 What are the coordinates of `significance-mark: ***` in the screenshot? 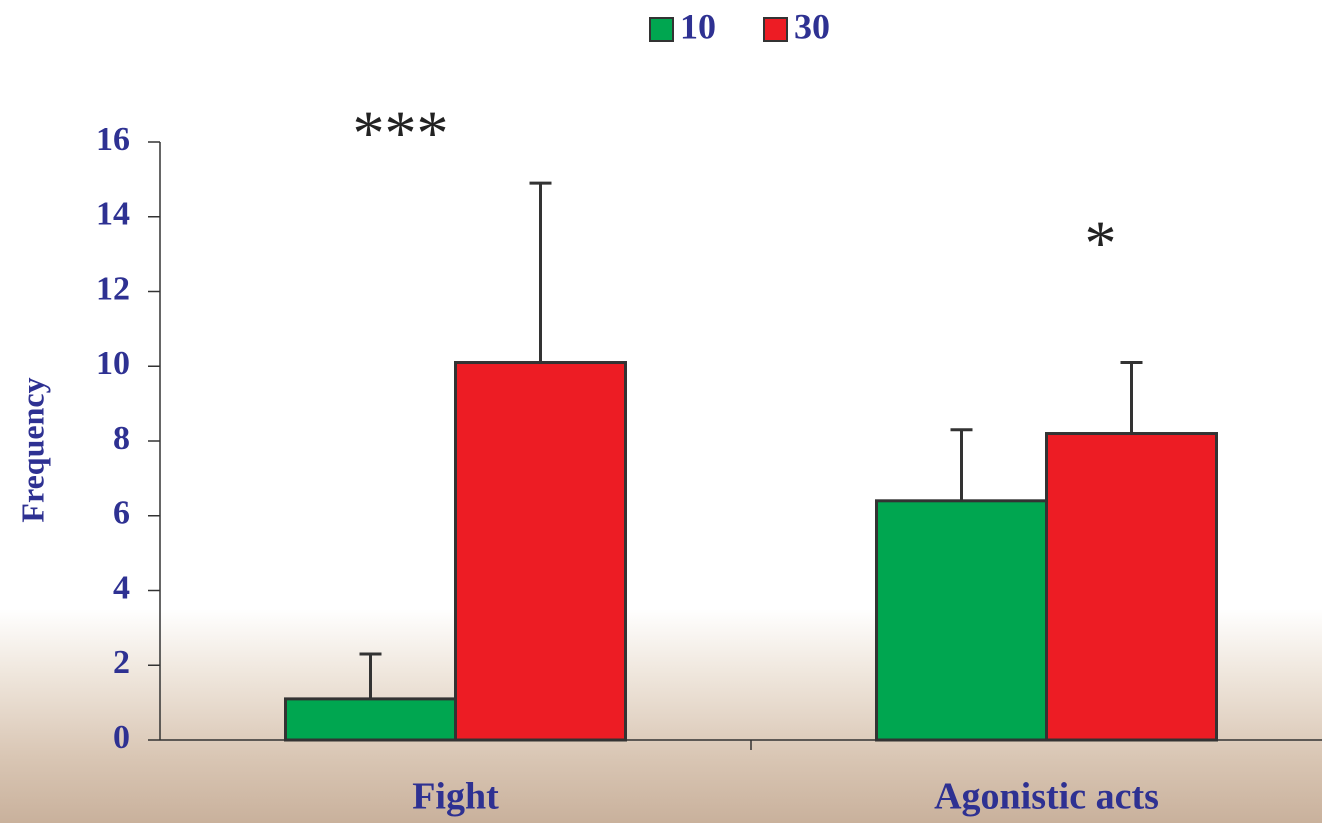 It's located at (401, 133).